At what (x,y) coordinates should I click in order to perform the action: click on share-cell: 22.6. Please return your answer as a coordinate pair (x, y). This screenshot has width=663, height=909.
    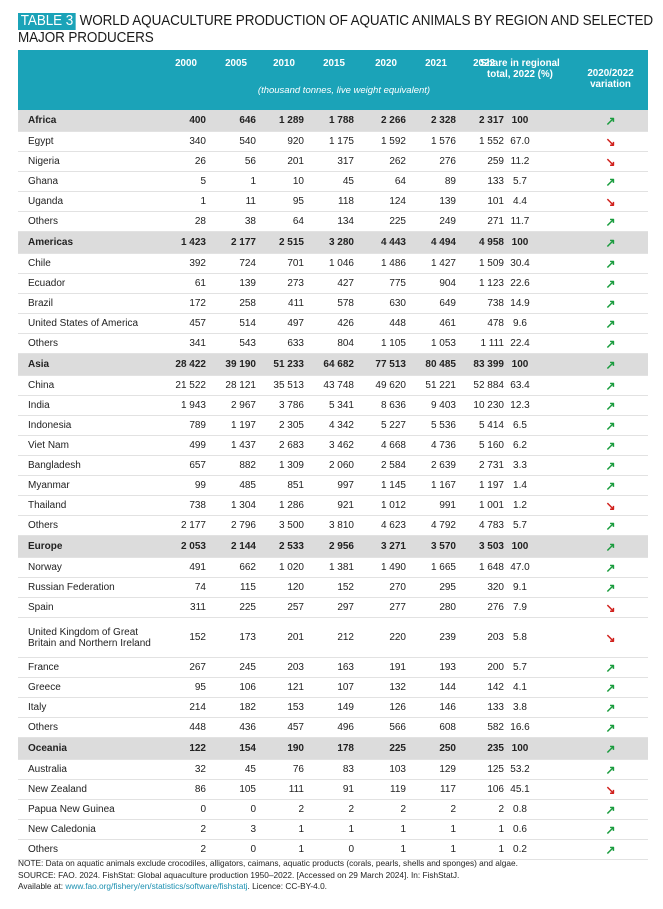
    Looking at the image, I should click on (520, 283).